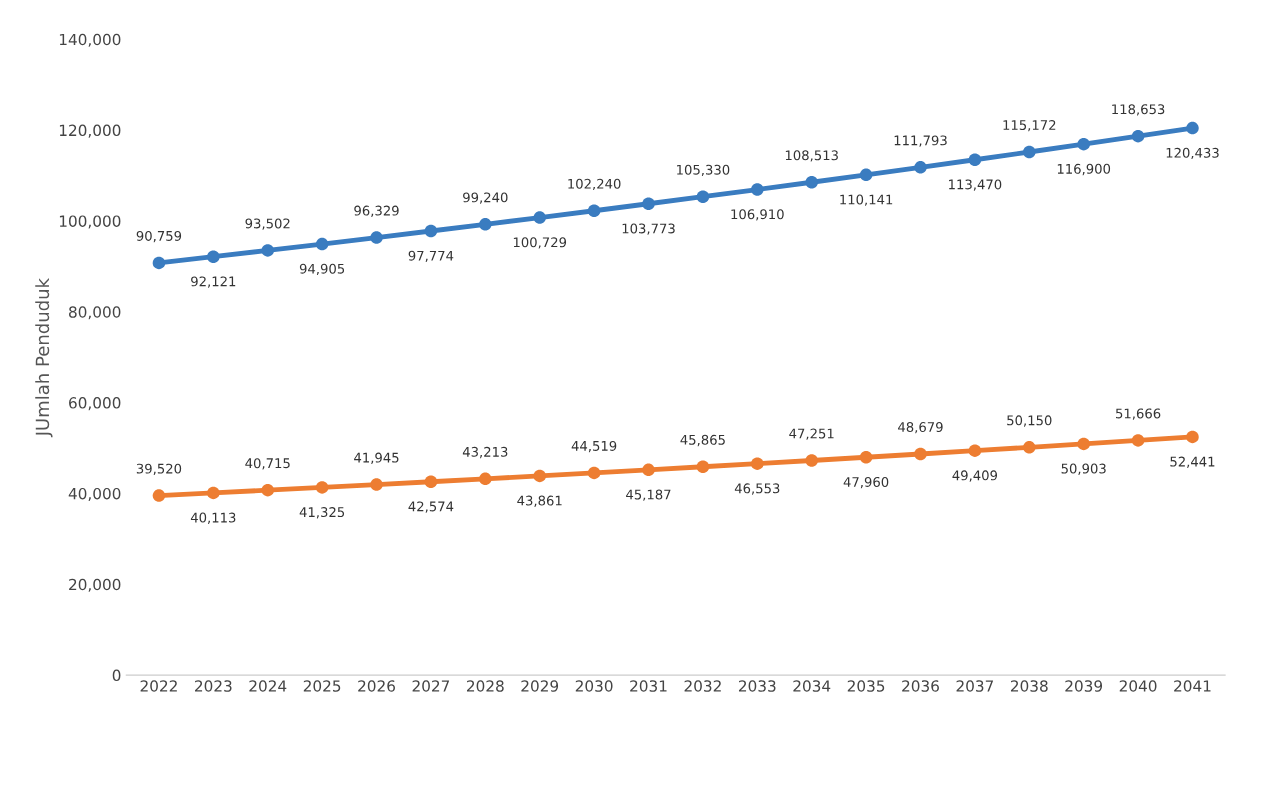 The image size is (1263, 785). I want to click on y-tick-label: 60,000, so click(95, 404).